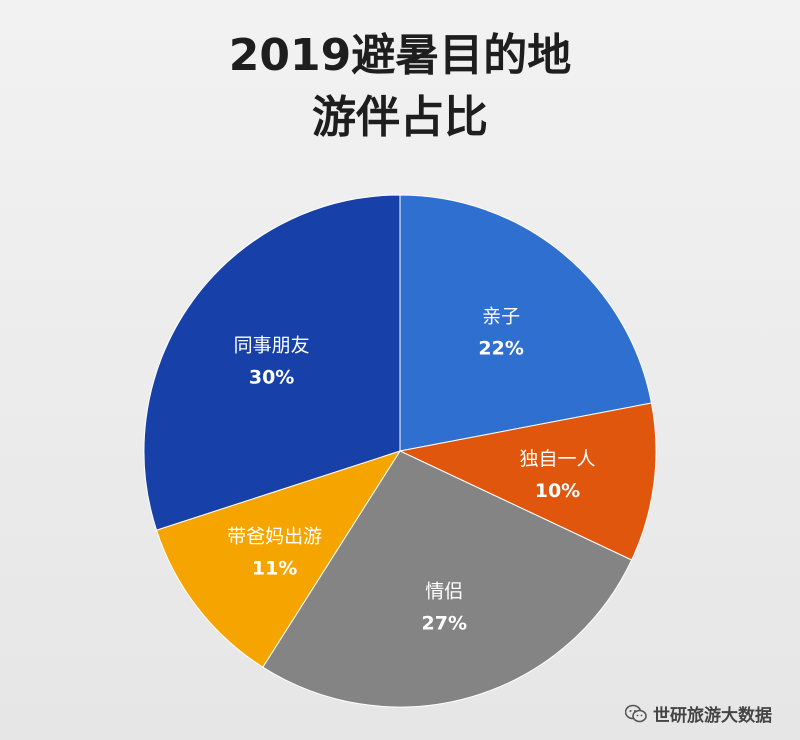  What do you see at coordinates (274, 536) in the screenshot?
I see `slice-label-3: 带爸妈出游` at bounding box center [274, 536].